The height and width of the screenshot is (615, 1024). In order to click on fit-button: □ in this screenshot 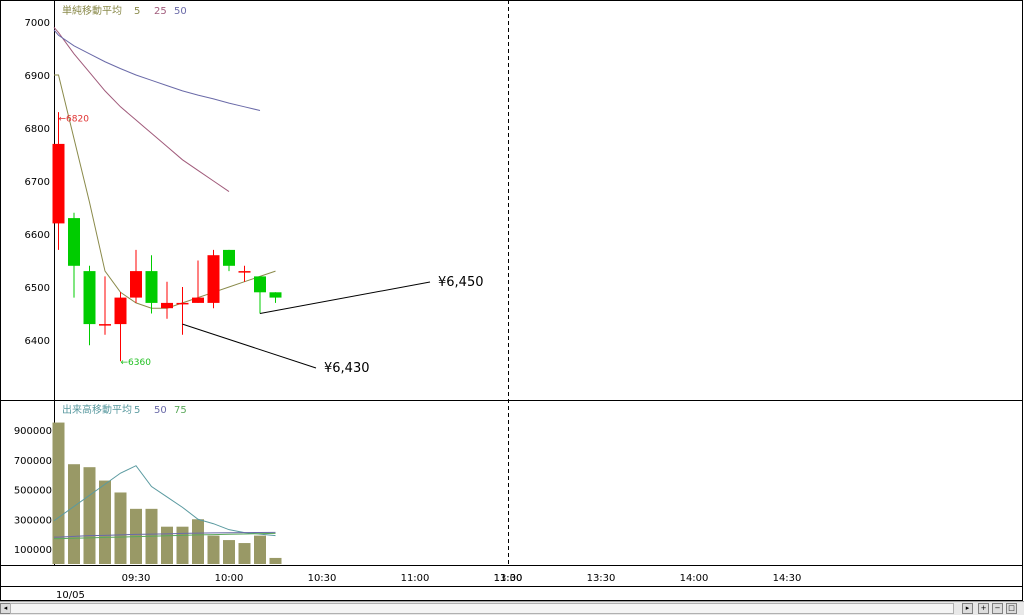, I will do `click(1011, 608)`.